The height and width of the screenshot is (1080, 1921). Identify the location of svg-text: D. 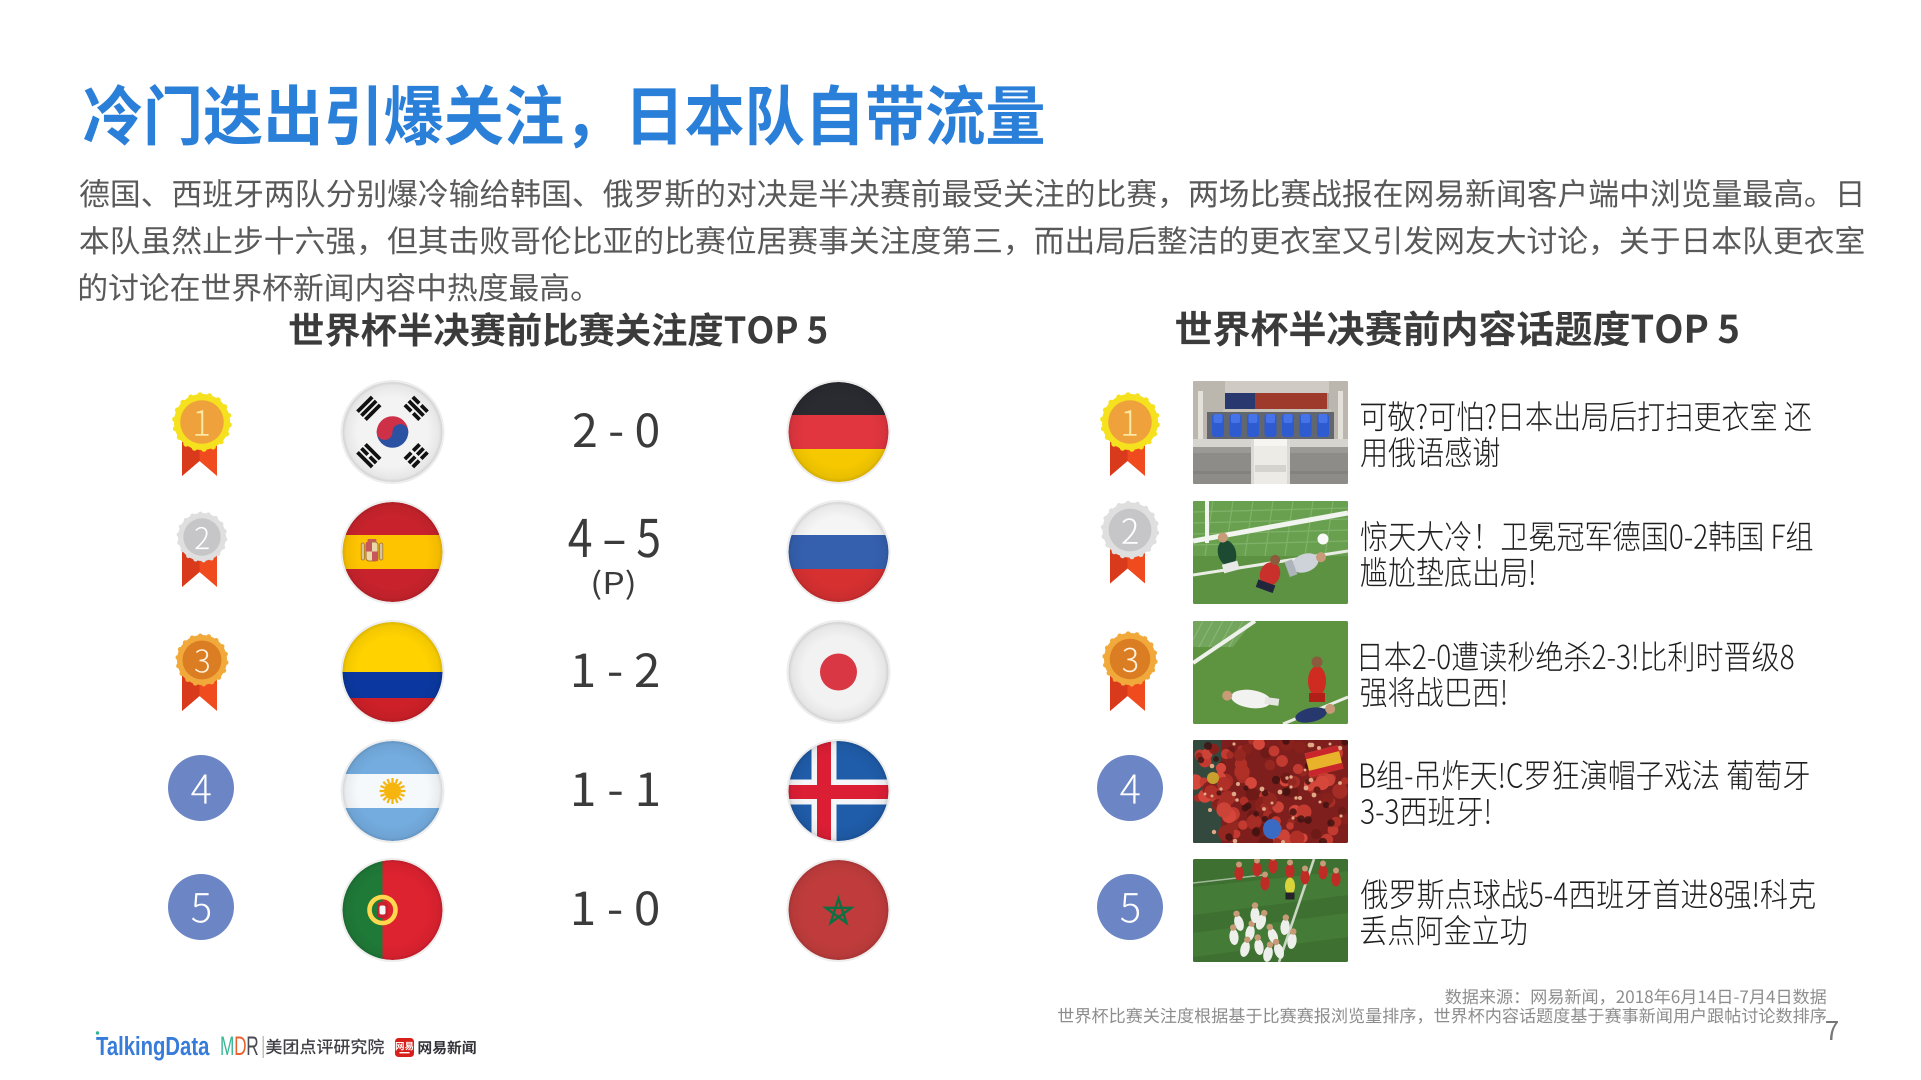
(240, 1045).